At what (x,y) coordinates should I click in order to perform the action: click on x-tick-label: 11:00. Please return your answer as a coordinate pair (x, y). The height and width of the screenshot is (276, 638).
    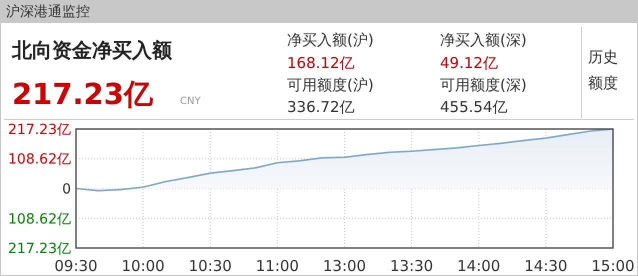
    Looking at the image, I should click on (277, 266).